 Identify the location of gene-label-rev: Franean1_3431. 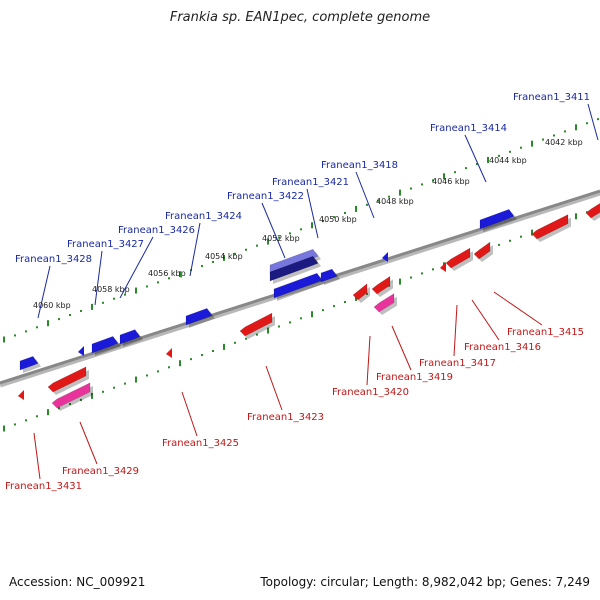
(43, 486).